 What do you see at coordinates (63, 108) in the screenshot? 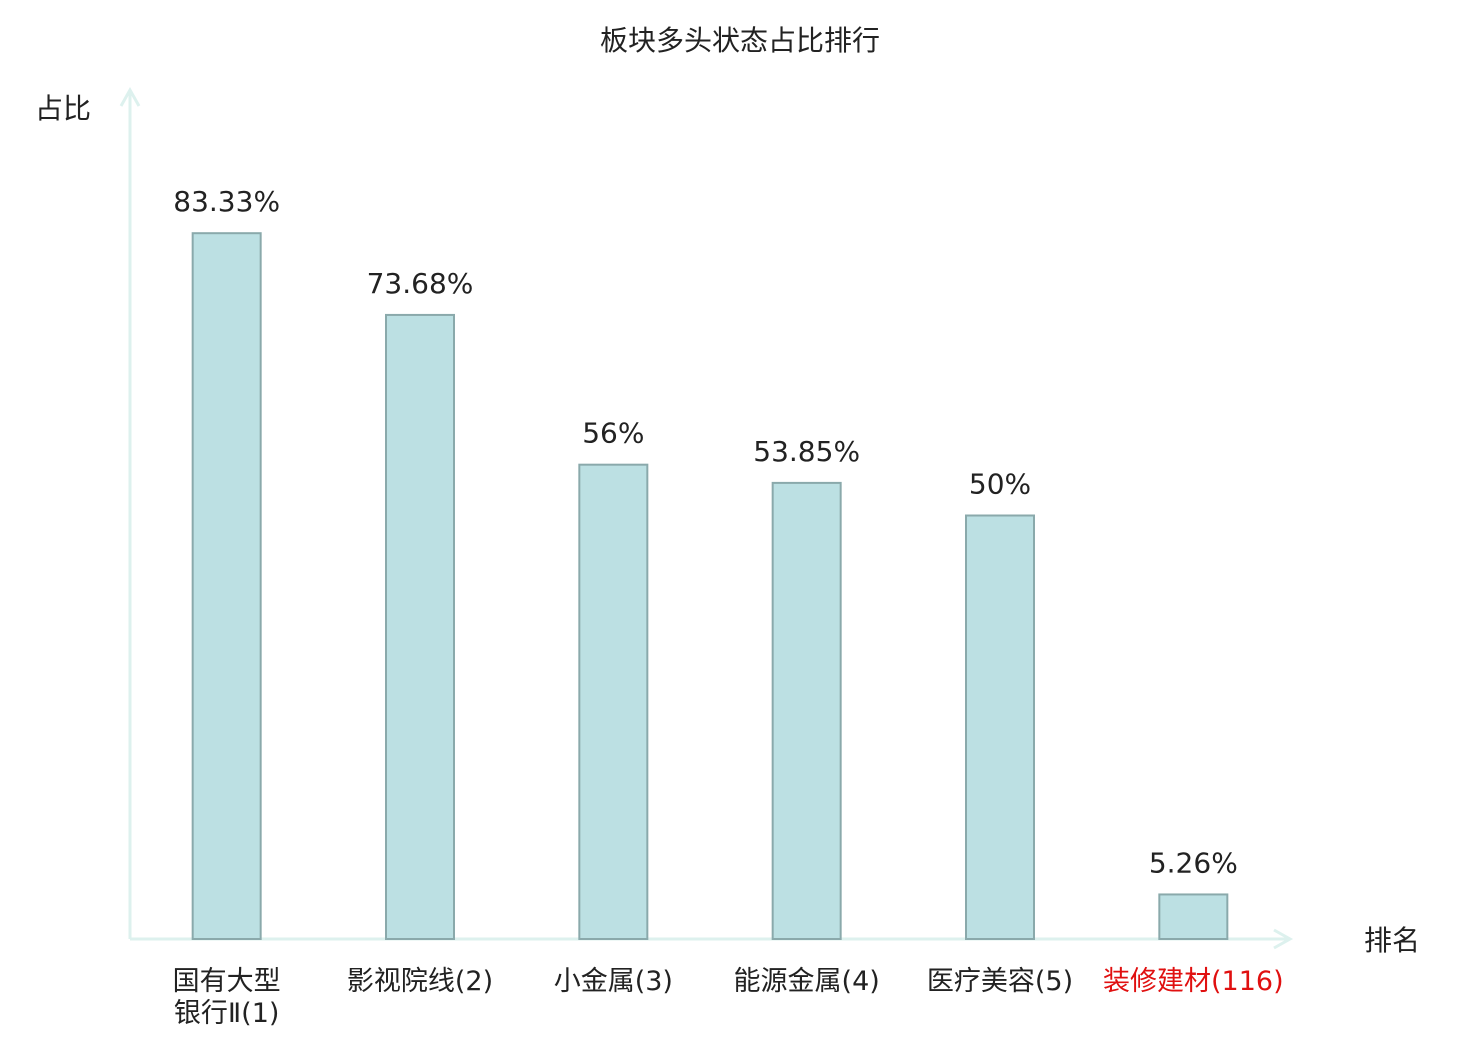
I see `y-axis-label: 占比` at bounding box center [63, 108].